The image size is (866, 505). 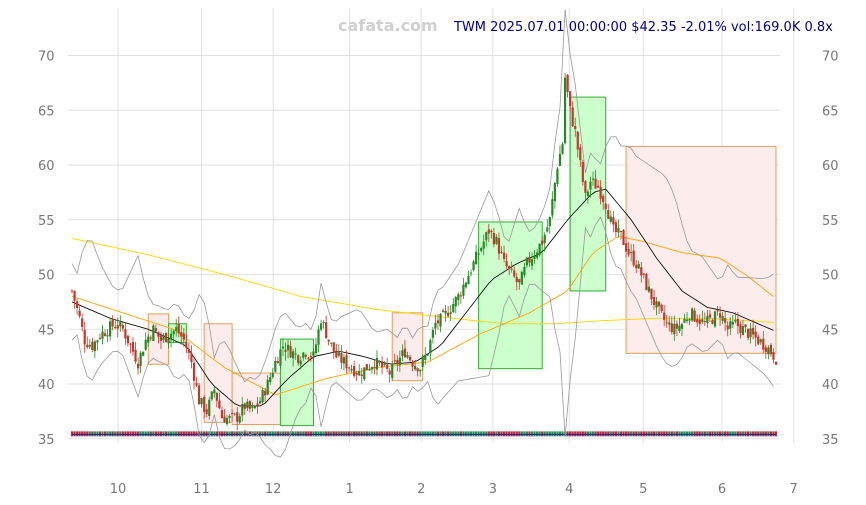 What do you see at coordinates (46, 221) in the screenshot?
I see `y-tick-label: 55` at bounding box center [46, 221].